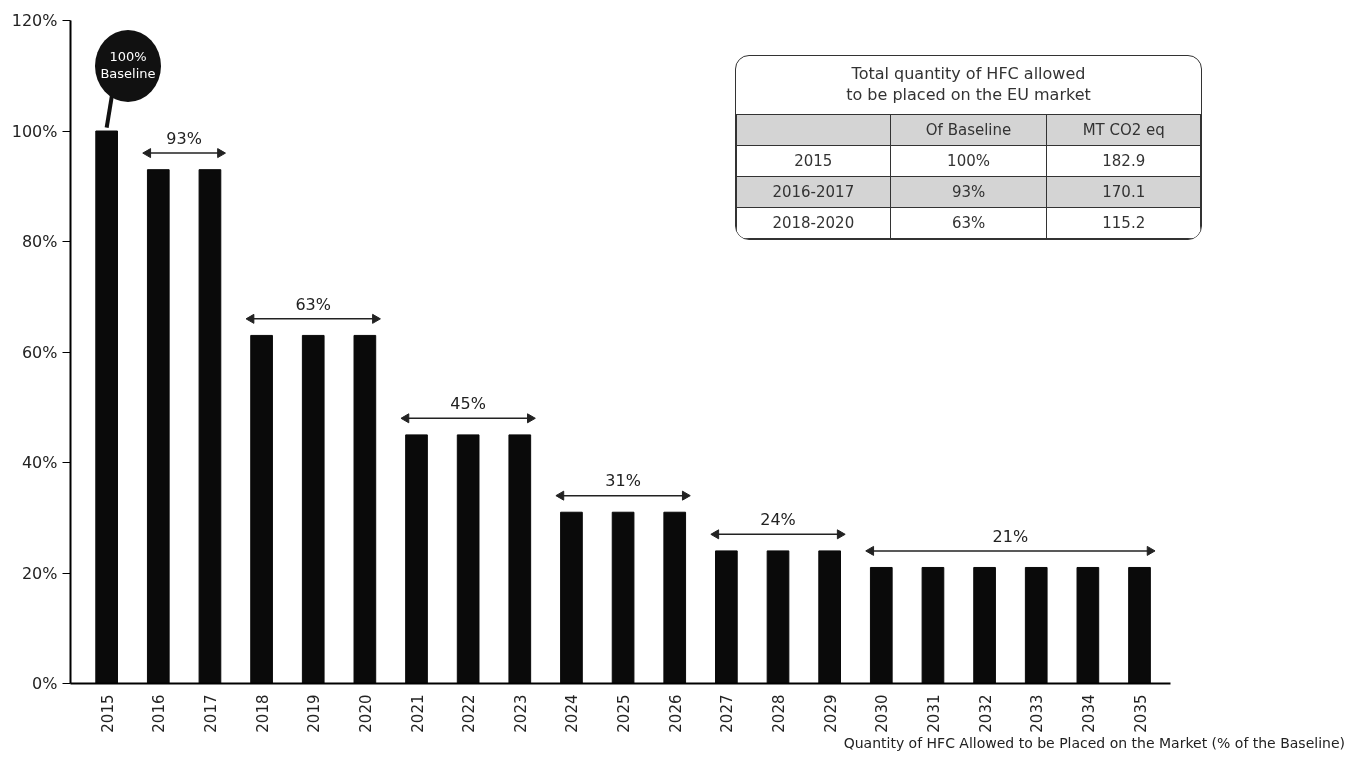  I want to click on annotation: Of Baseline, so click(968, 130).